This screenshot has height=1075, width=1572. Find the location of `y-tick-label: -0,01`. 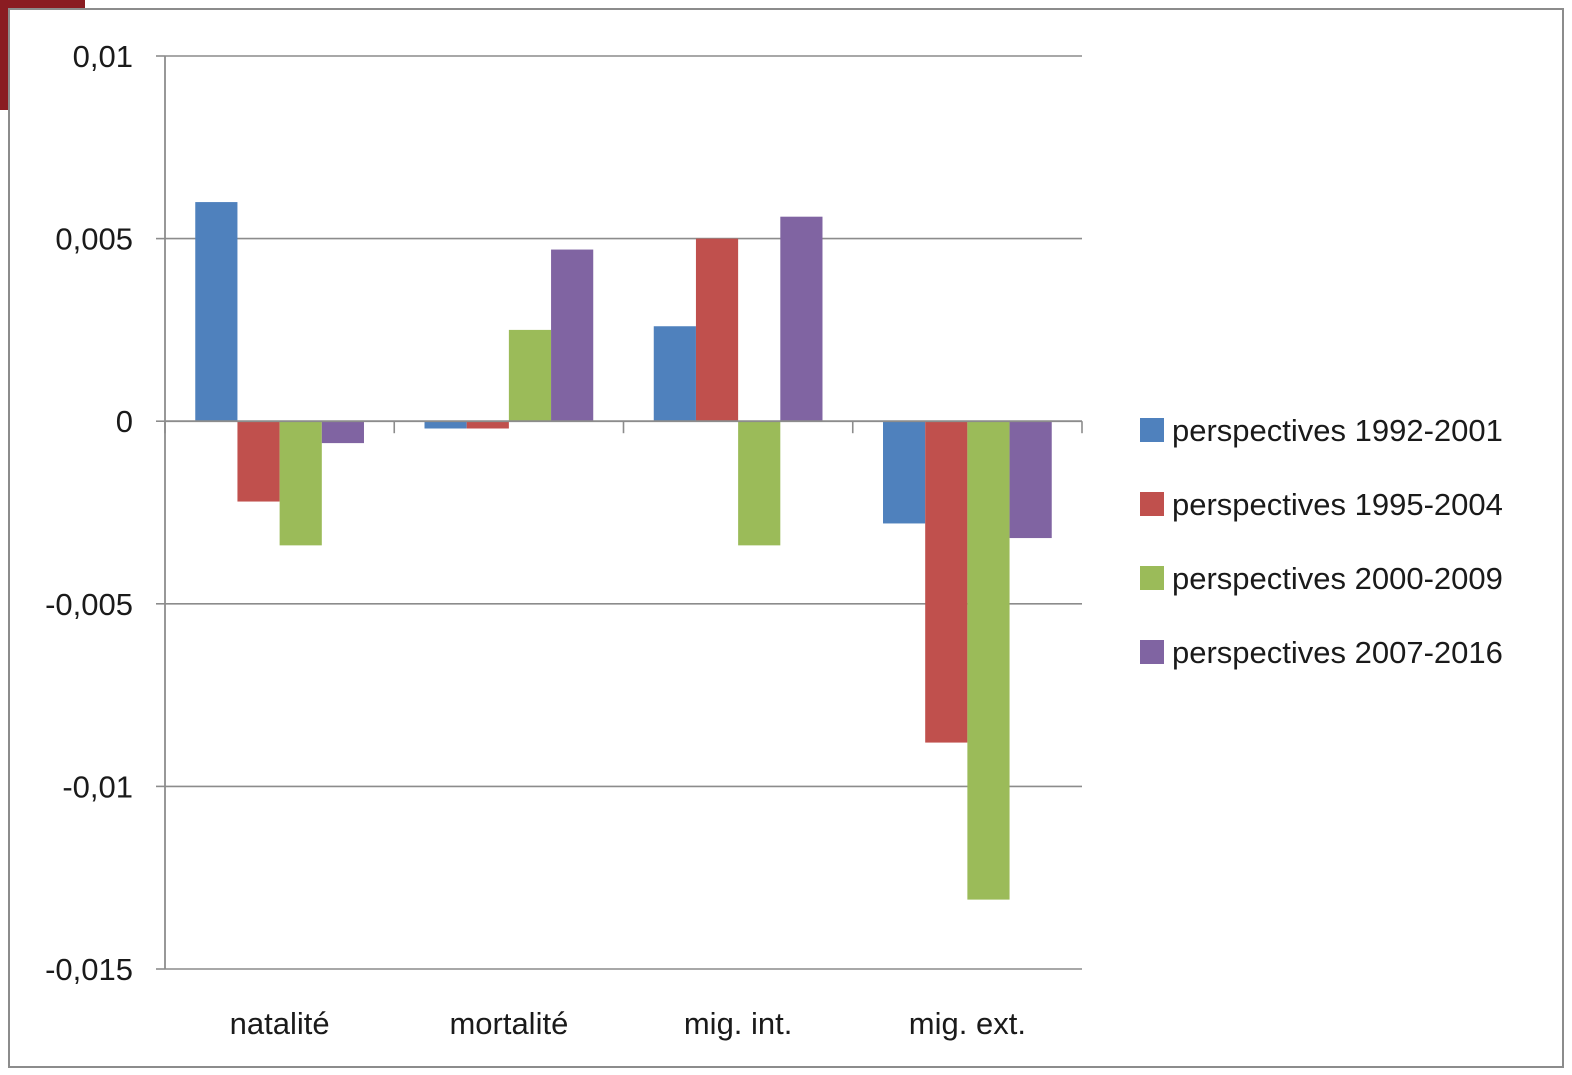

y-tick-label: -0,01 is located at coordinates (97, 786).